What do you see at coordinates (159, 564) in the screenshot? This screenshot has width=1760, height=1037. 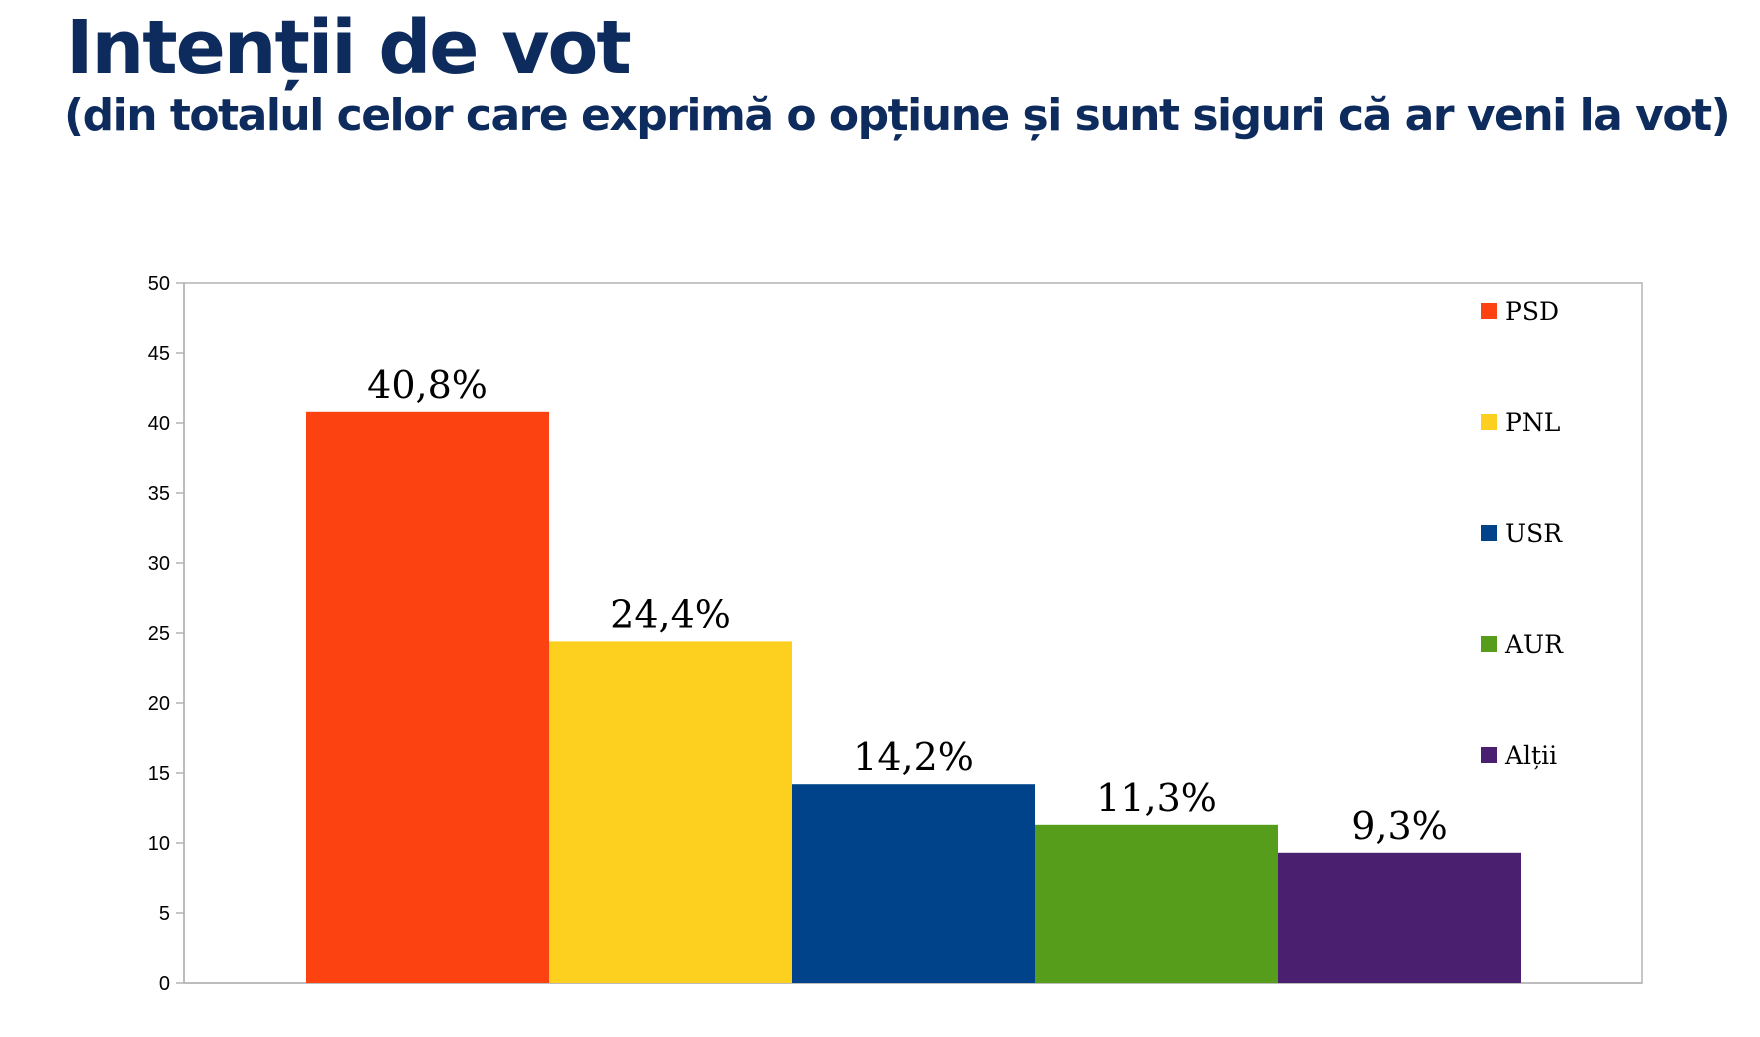 I see `y-tick-label: 30` at bounding box center [159, 564].